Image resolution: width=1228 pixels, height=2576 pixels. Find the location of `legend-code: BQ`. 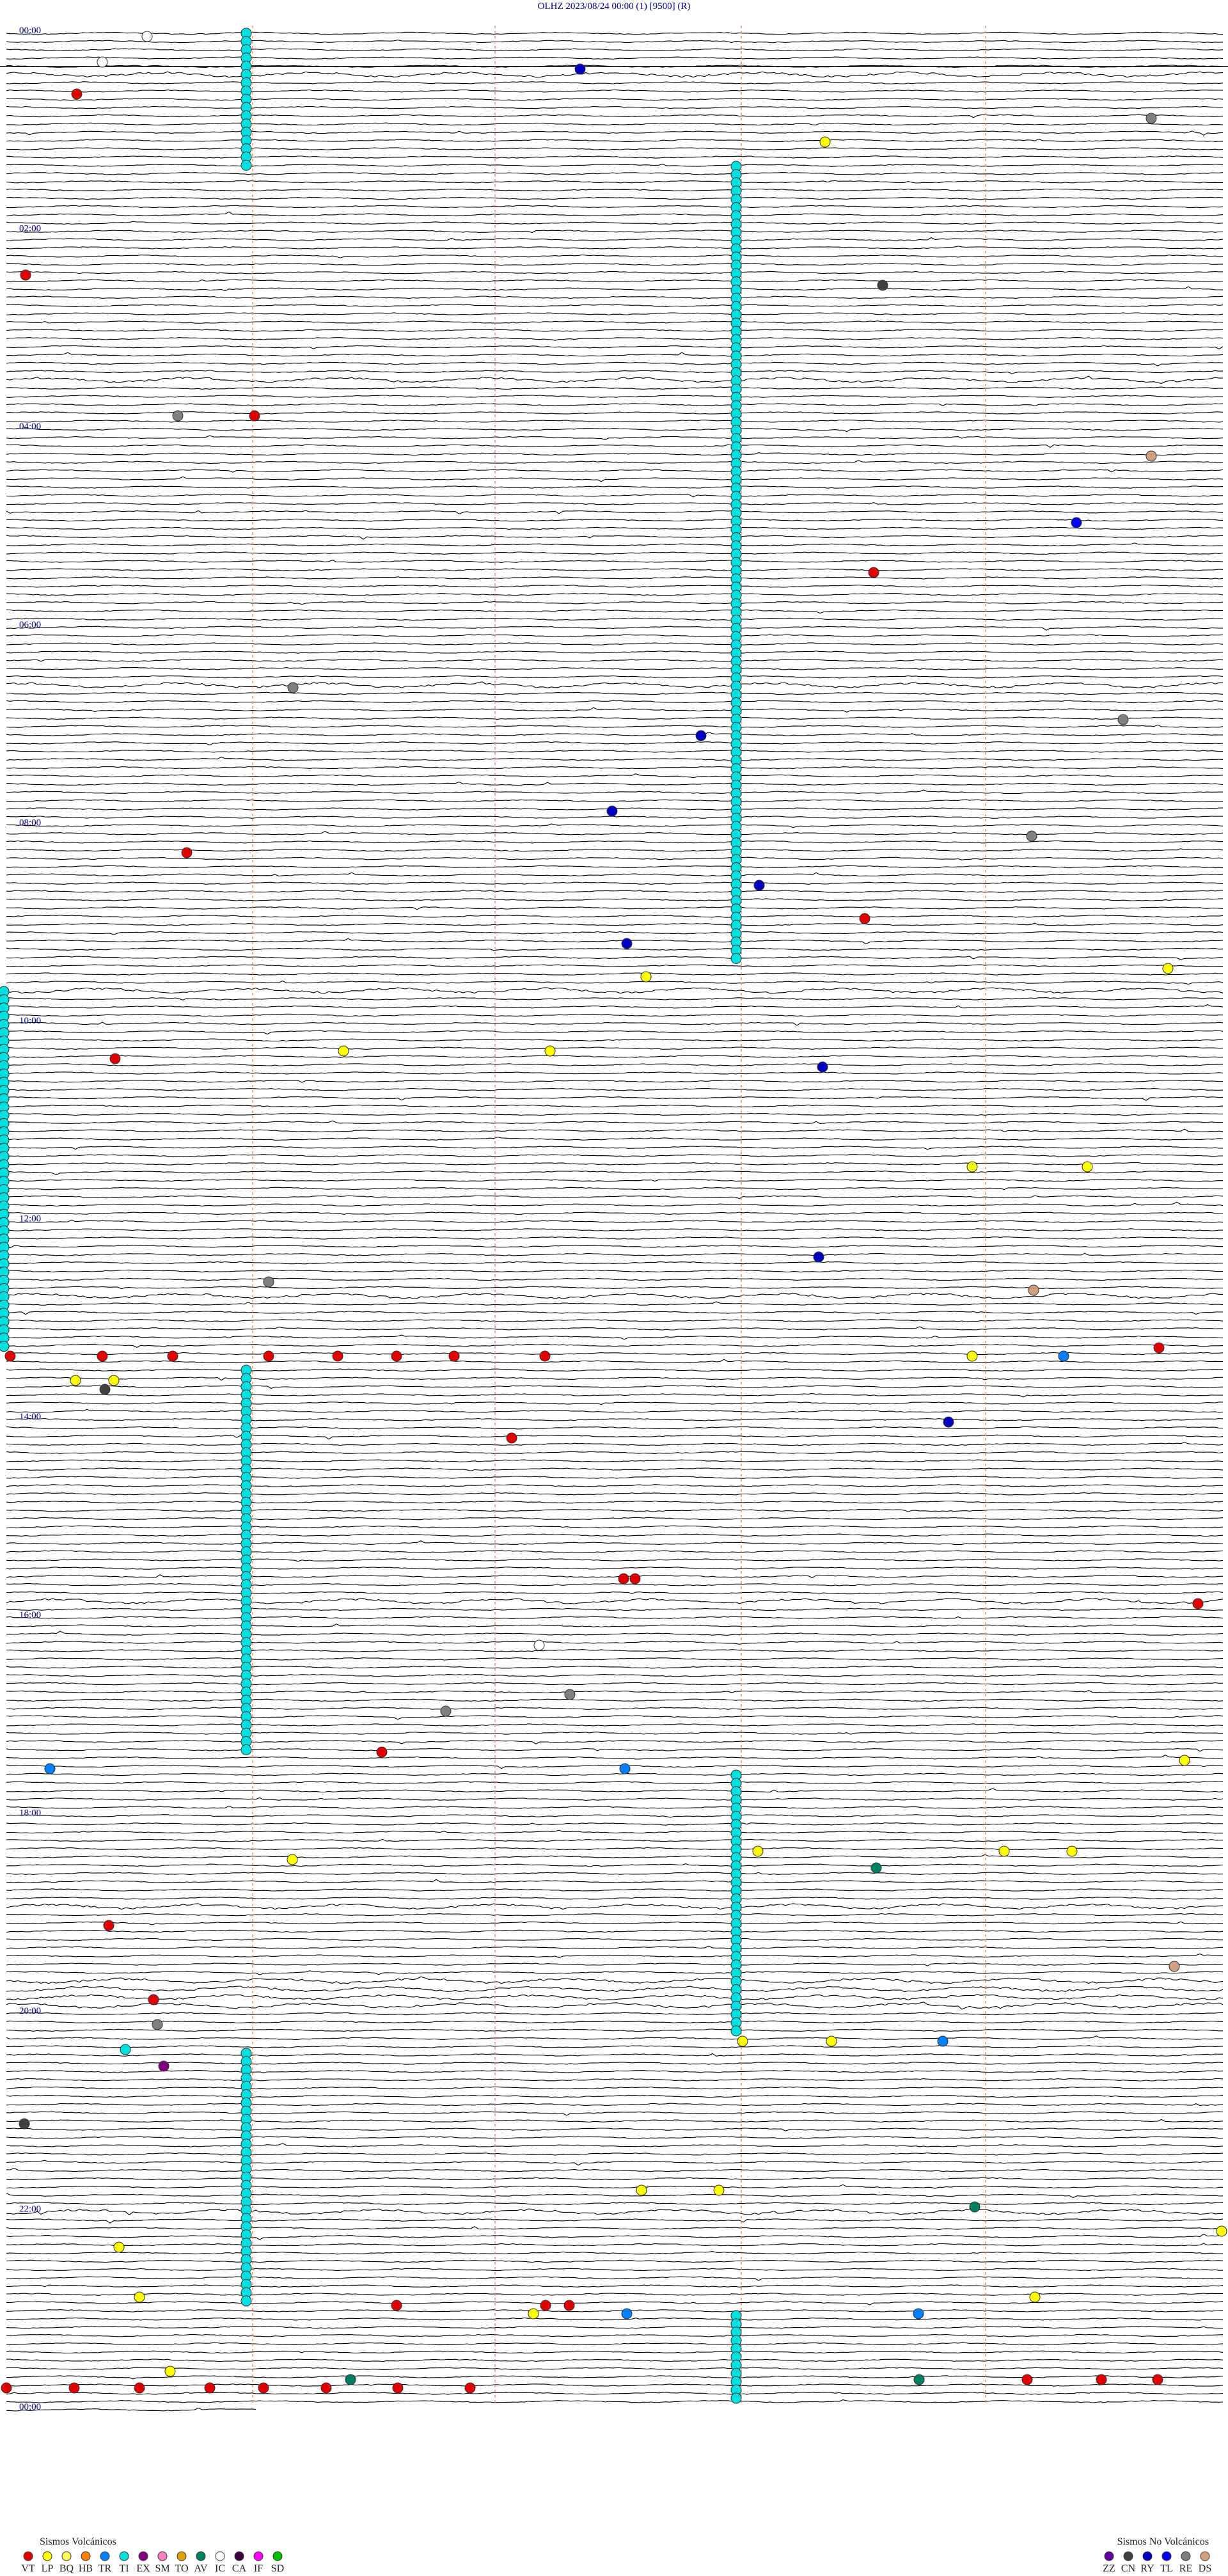

legend-code: BQ is located at coordinates (66, 2568).